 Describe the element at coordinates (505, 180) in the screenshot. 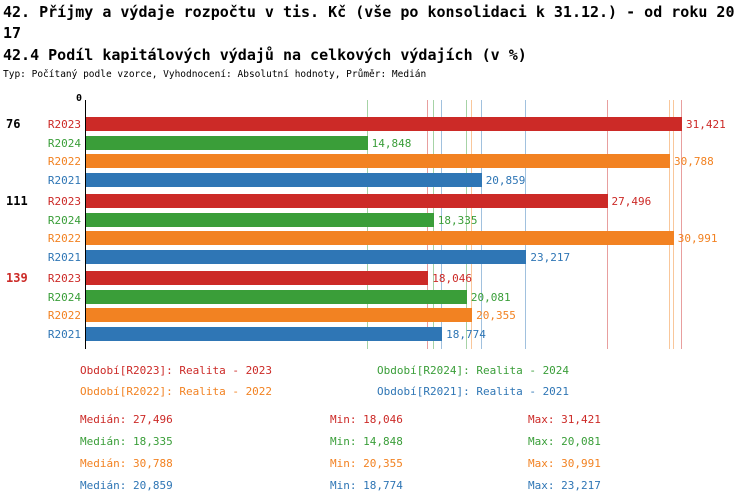

I see `bar-value-label: 20,859` at that location.